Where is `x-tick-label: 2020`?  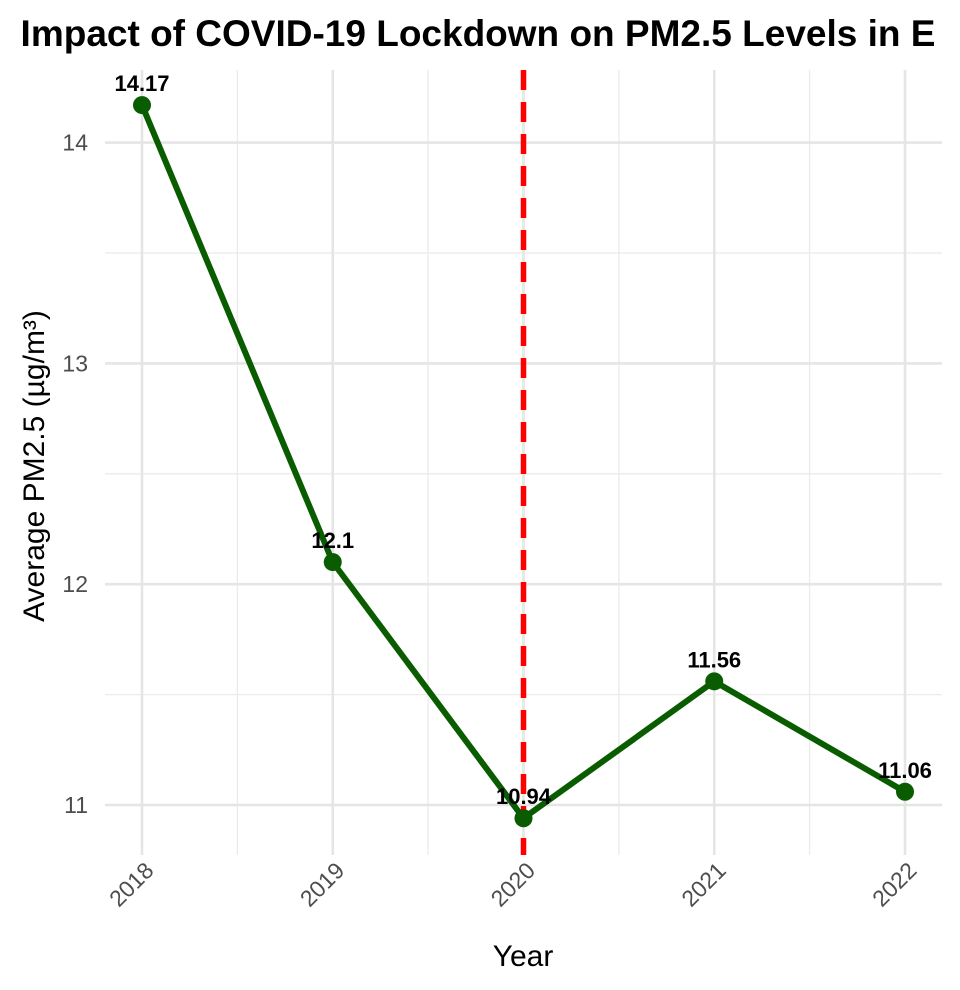
x-tick-label: 2020 is located at coordinates (512, 884).